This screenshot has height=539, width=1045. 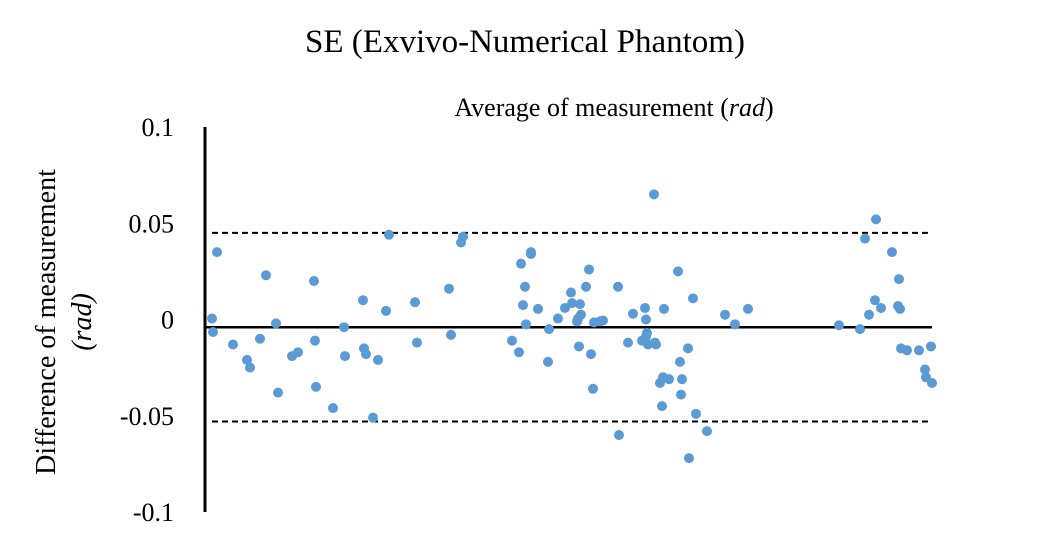 What do you see at coordinates (152, 223) in the screenshot?
I see `y-tick-label: 0.05` at bounding box center [152, 223].